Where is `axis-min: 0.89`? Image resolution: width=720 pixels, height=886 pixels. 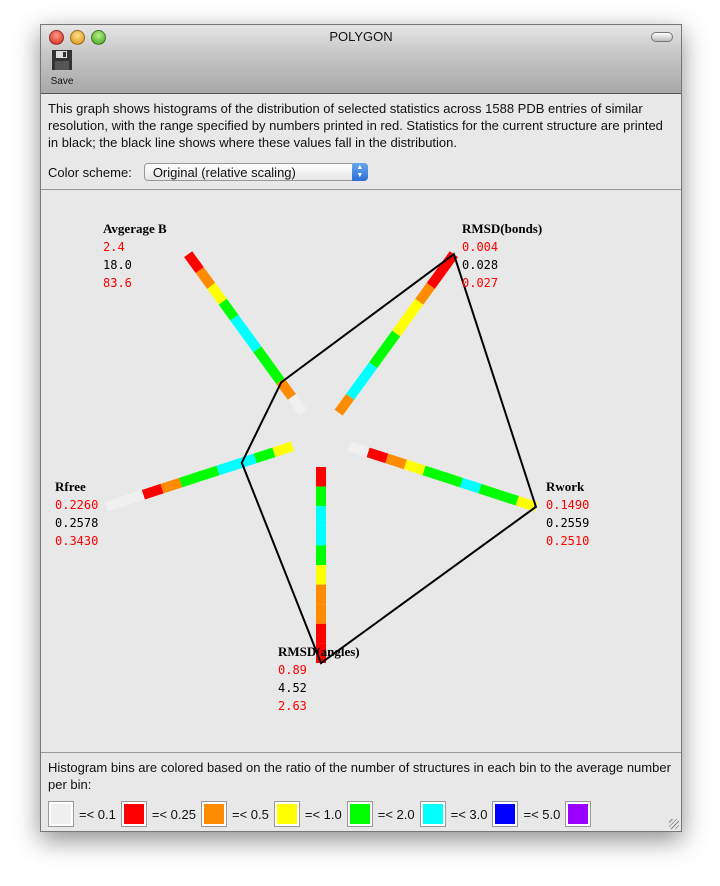
axis-min: 0.89 is located at coordinates (292, 670).